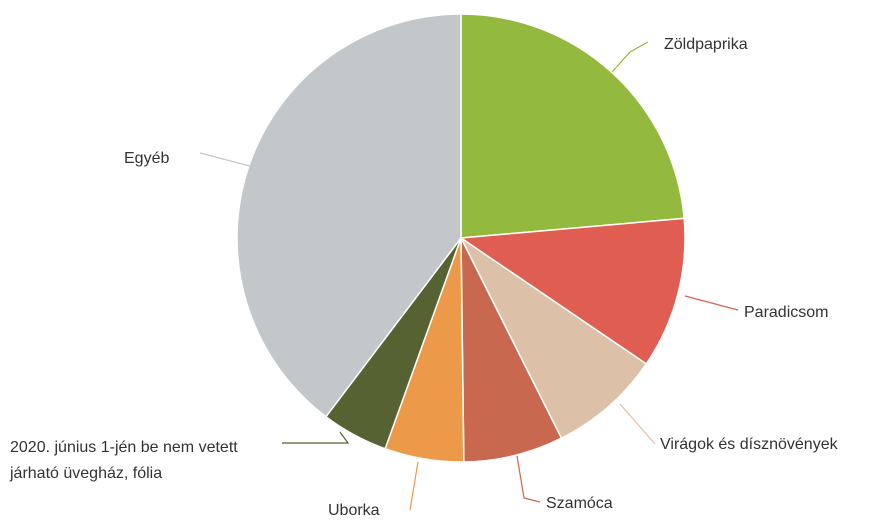  I want to click on slice-label: Uborka, so click(354, 510).